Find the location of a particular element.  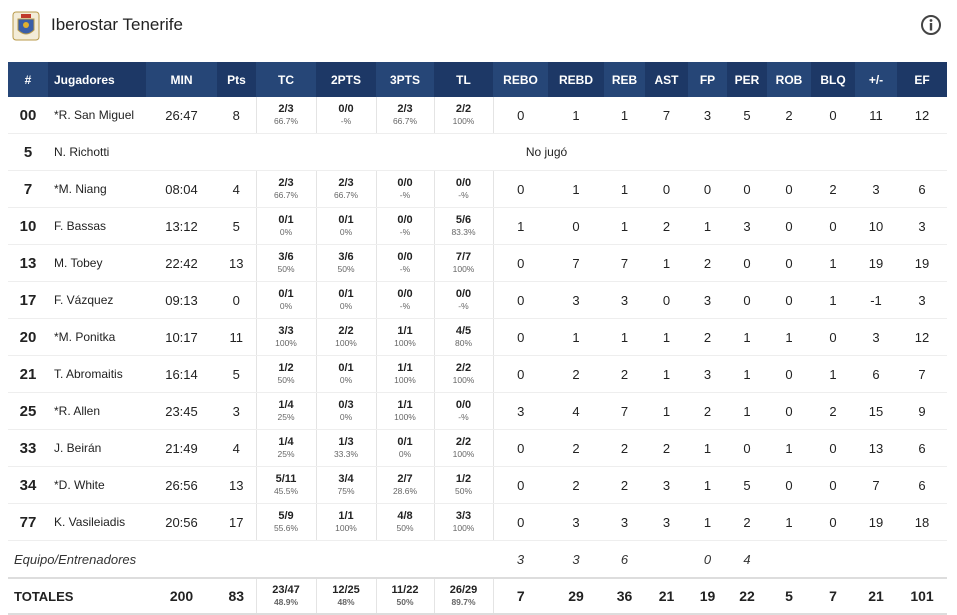

shooting-cell: 1/2 50% is located at coordinates (463, 485).